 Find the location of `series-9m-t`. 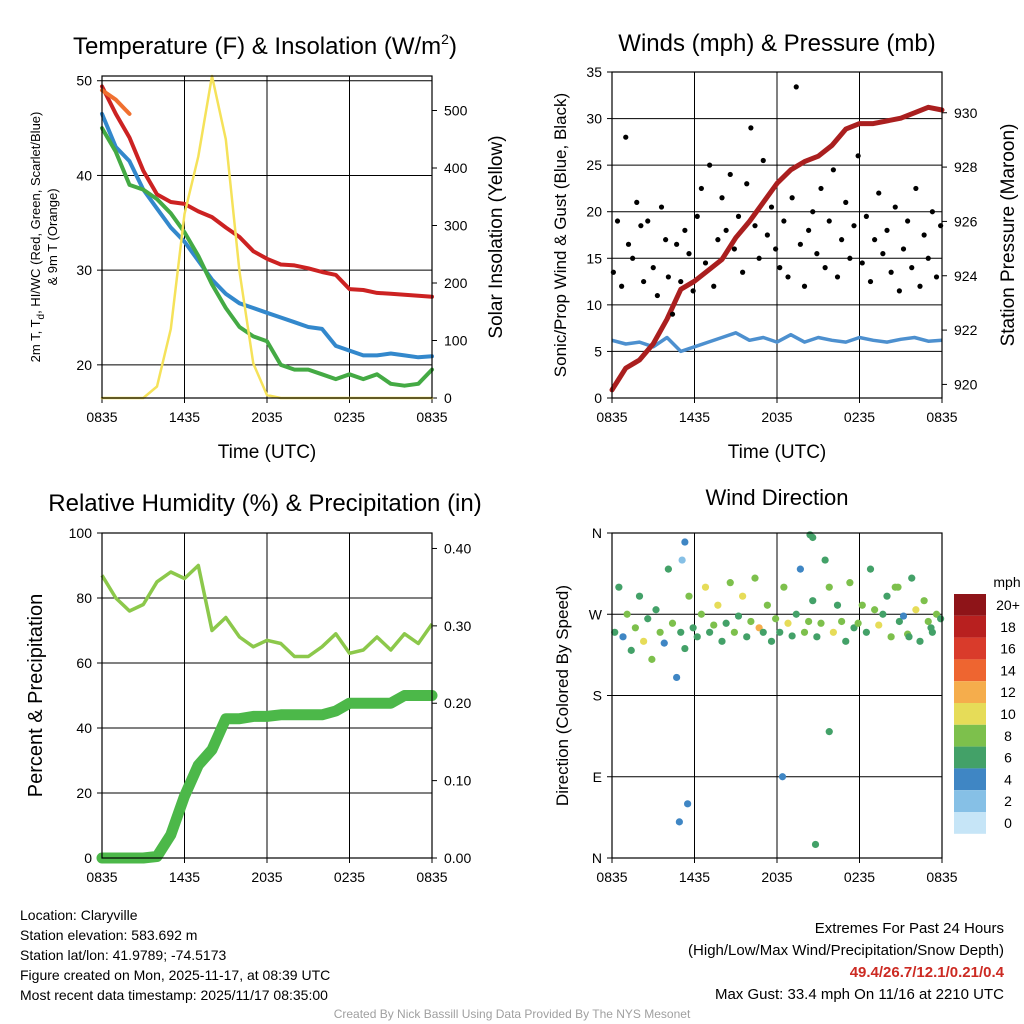

series-9m-t is located at coordinates (116, 102).